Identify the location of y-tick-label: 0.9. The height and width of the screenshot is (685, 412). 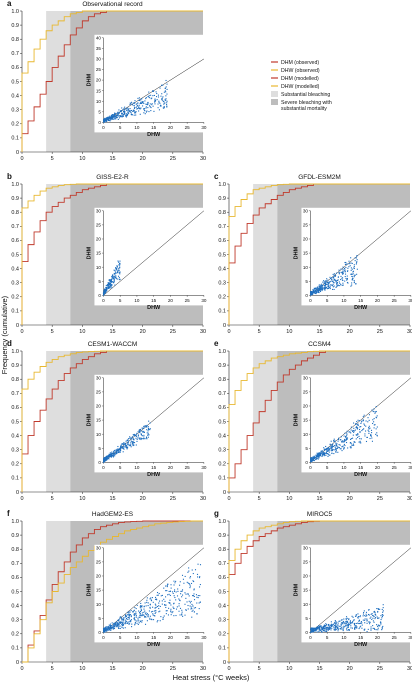
(15, 26).